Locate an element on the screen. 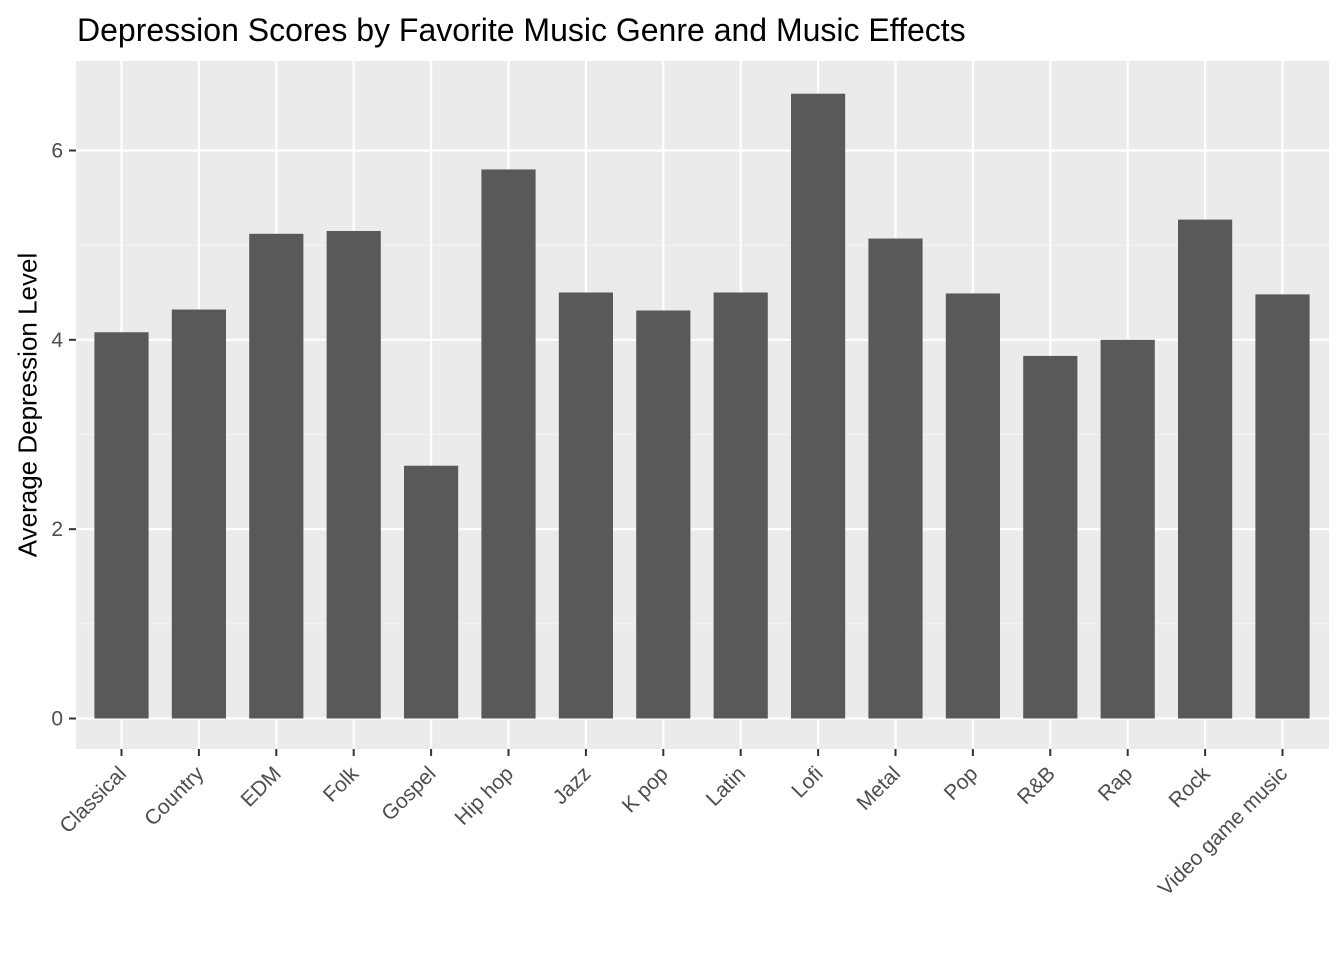 The image size is (1344, 960). x-tick-label: Rap is located at coordinates (1116, 784).